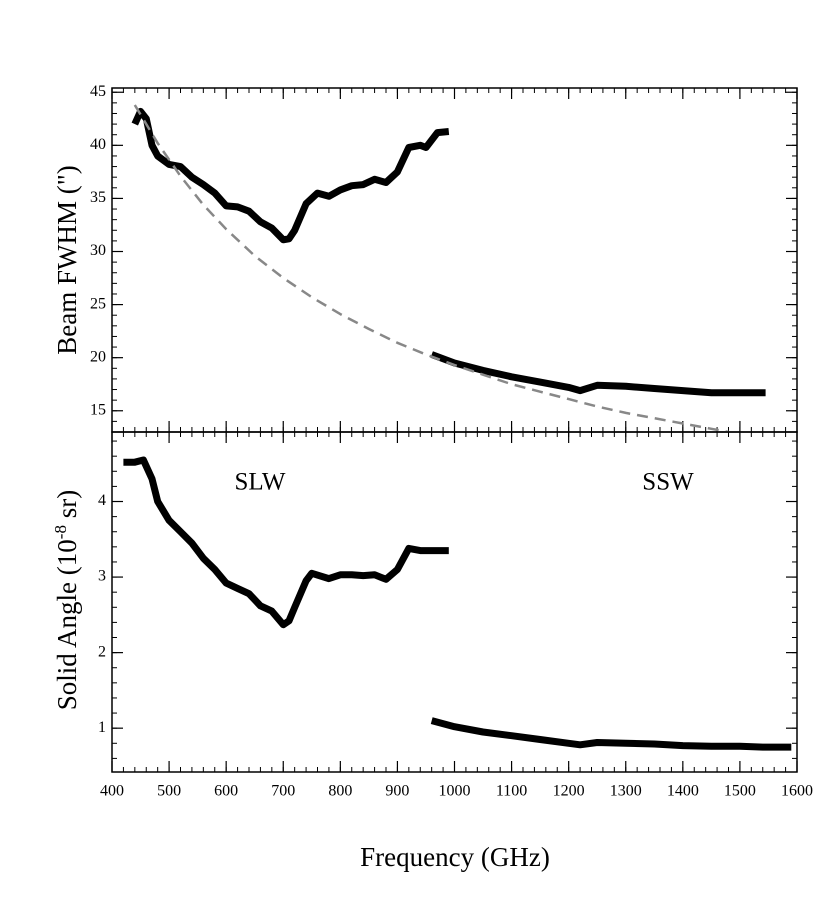 This screenshot has width=830, height=900. I want to click on x-tick-label: 400, so click(112, 791).